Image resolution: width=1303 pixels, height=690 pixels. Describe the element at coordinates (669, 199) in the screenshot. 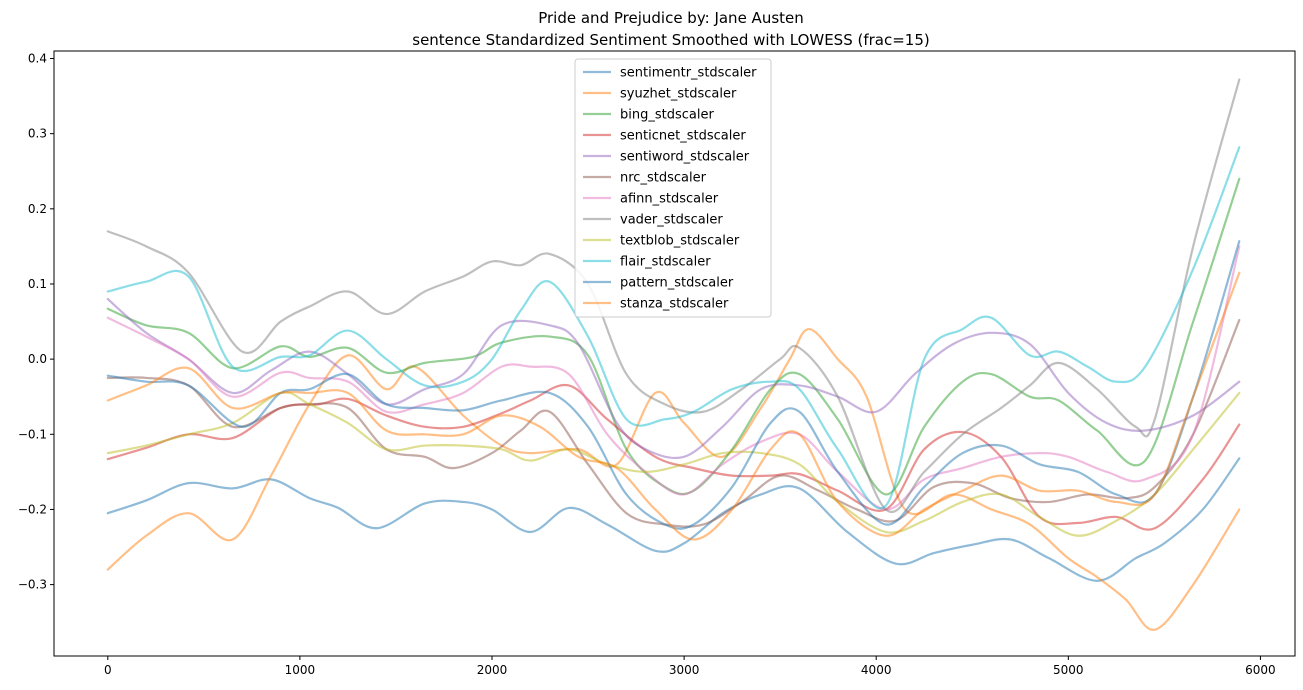

I see `legend-label: afinn_stdscaler` at that location.